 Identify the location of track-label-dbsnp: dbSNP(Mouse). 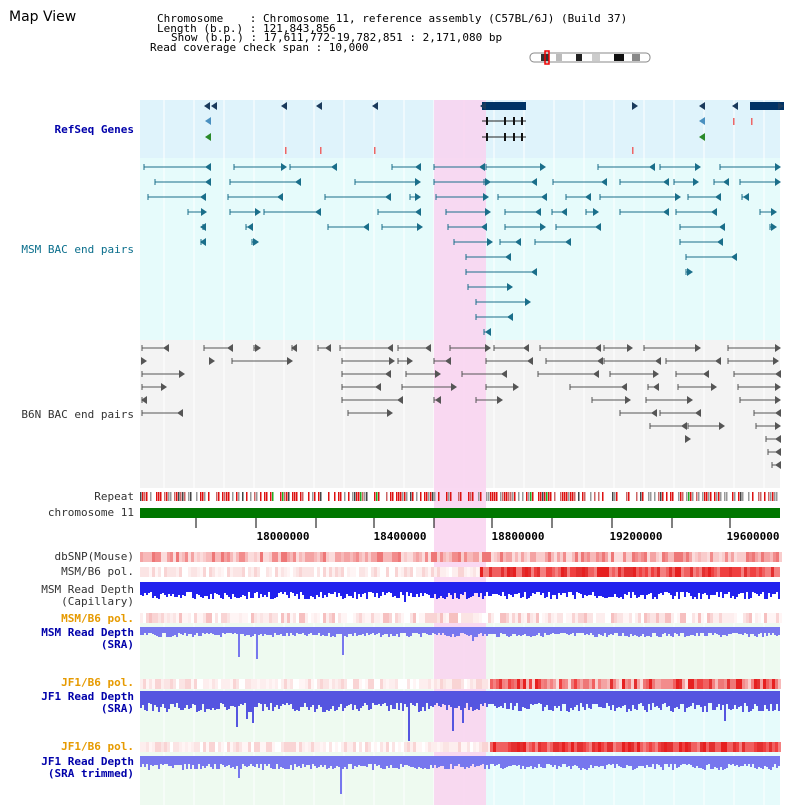
(94, 556).